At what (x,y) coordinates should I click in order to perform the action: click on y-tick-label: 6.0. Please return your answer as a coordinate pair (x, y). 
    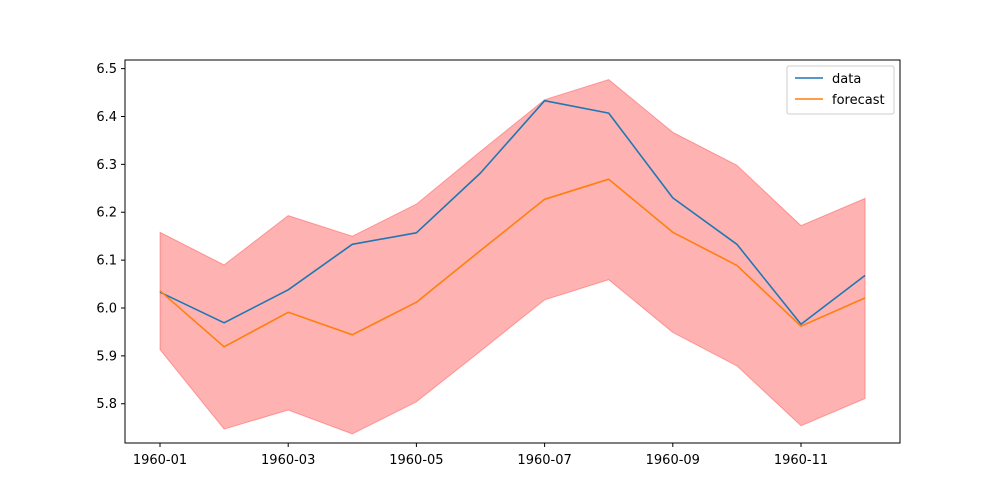
    Looking at the image, I should click on (106, 308).